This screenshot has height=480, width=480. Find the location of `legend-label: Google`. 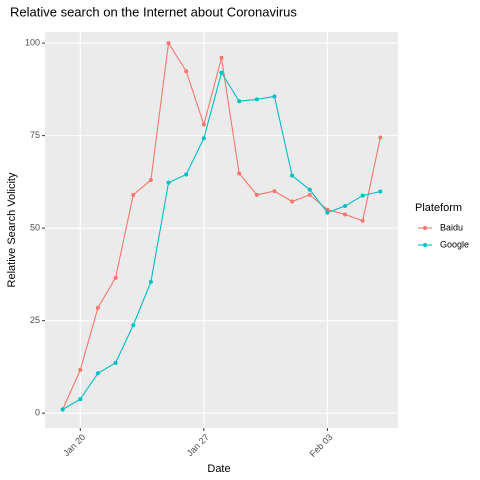

legend-label: Google is located at coordinates (454, 244).